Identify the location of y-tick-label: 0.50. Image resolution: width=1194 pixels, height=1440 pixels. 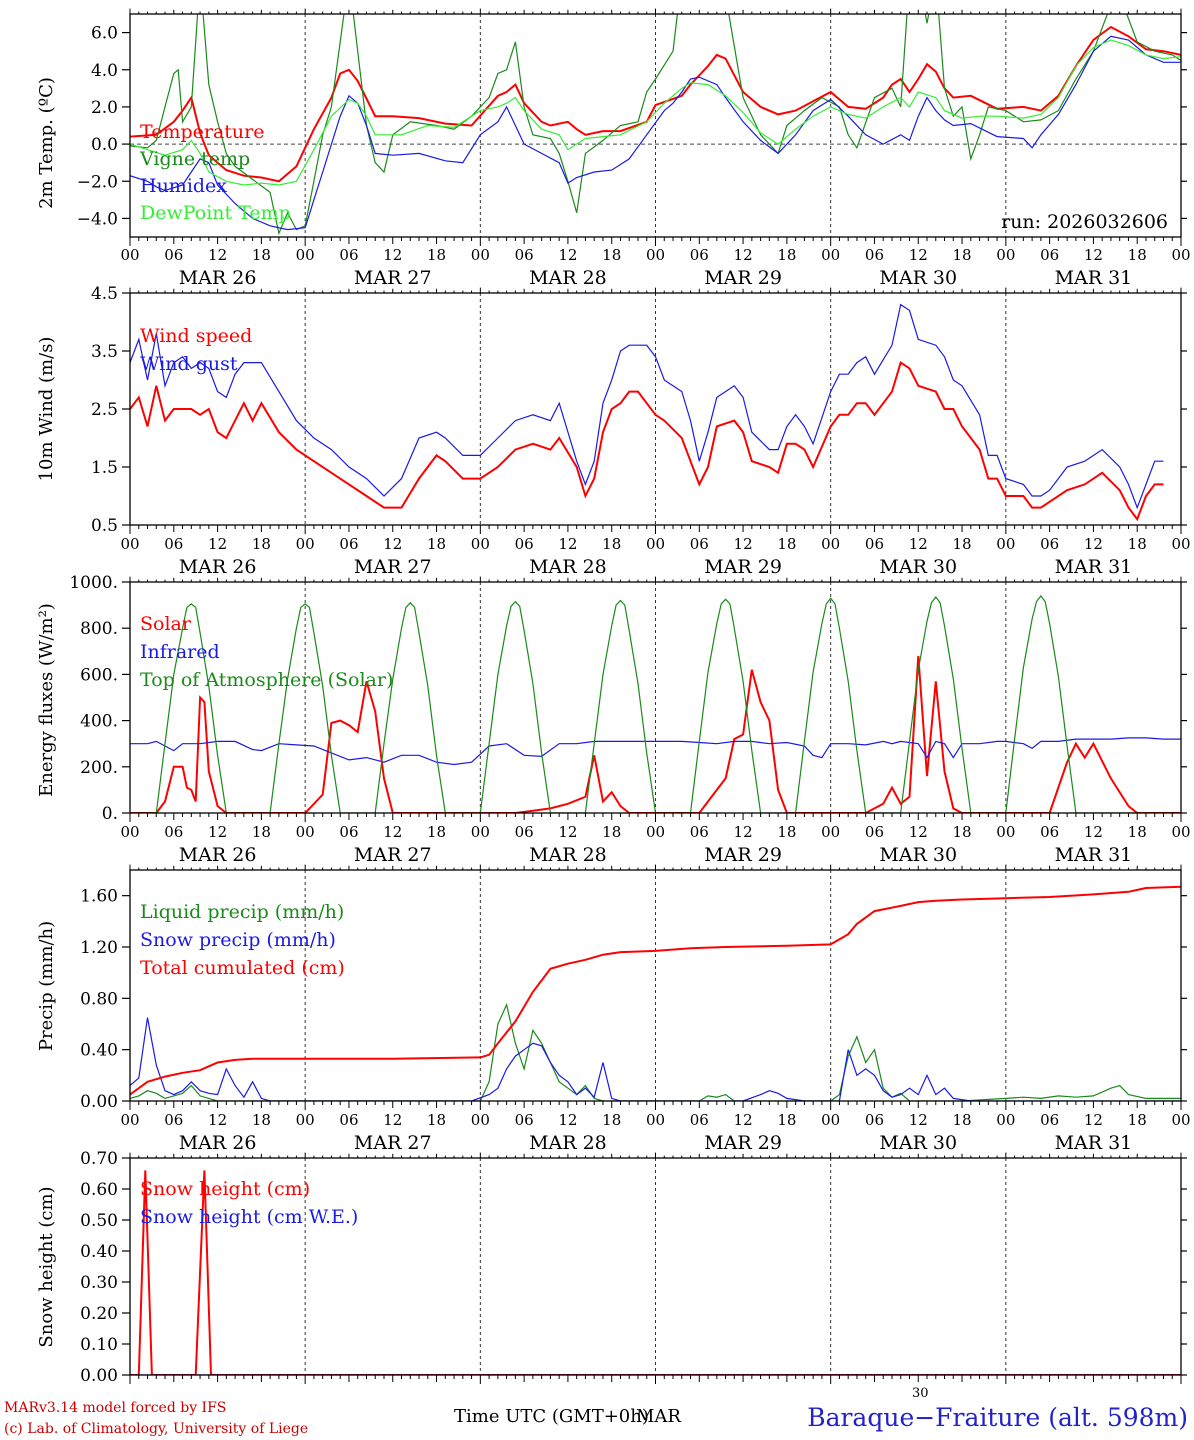
(99, 1221).